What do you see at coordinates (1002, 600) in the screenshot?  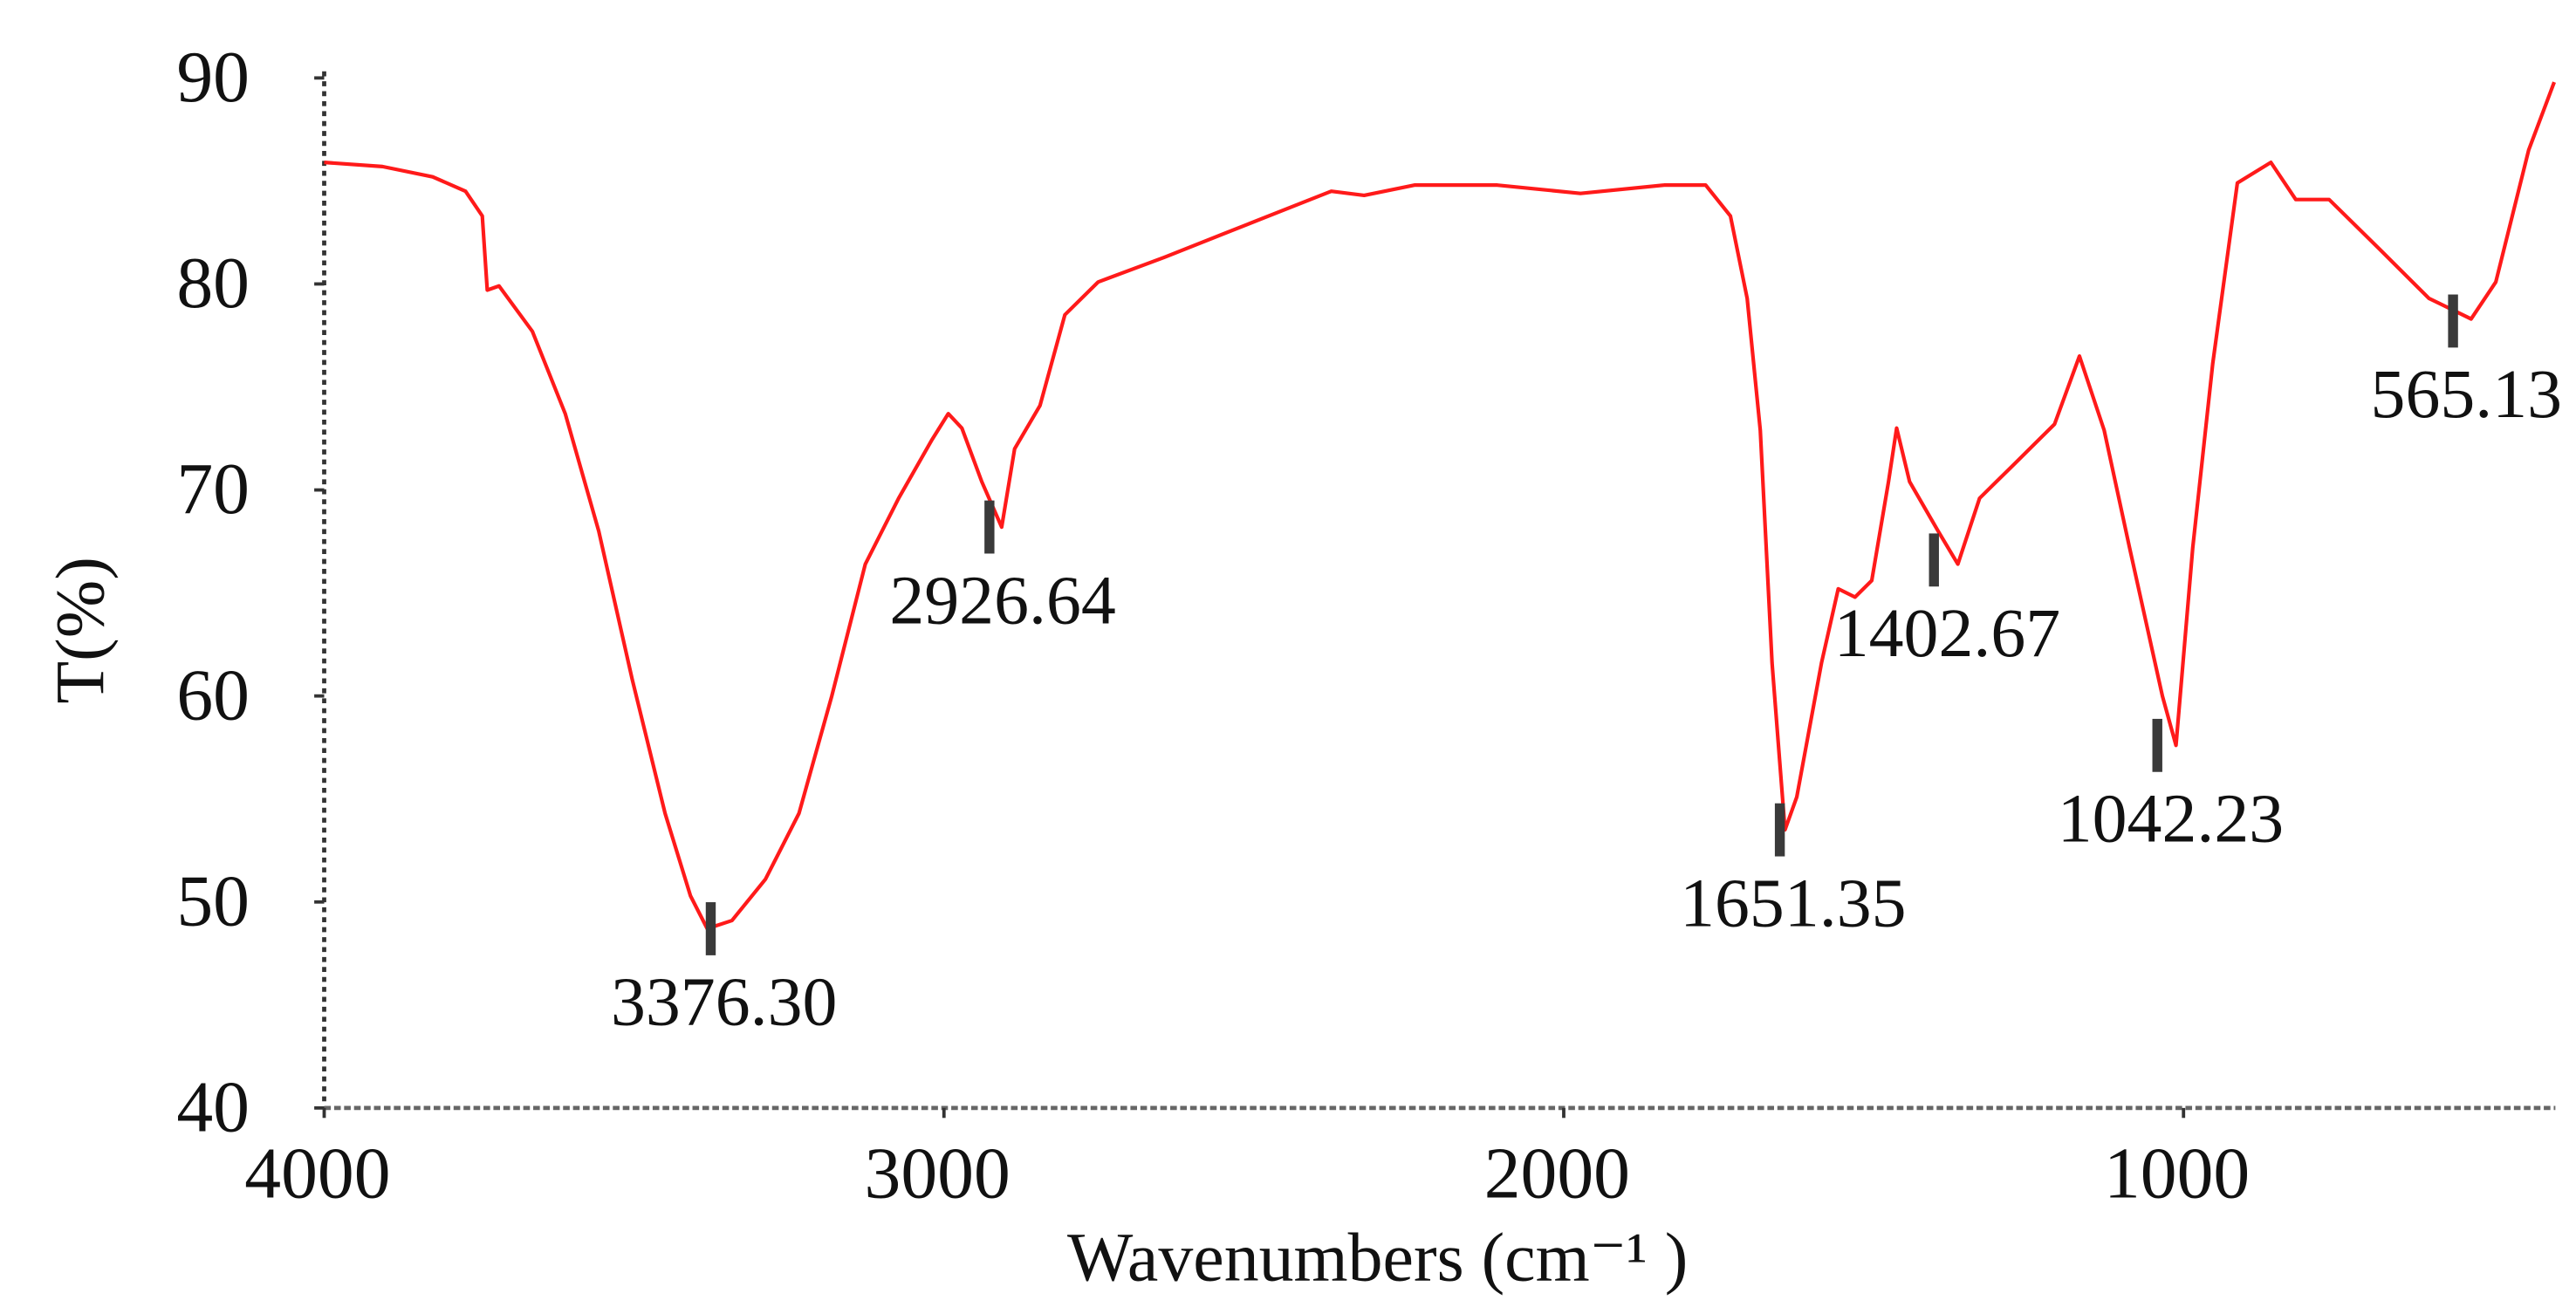 I see `peak-label: 2926.64` at bounding box center [1002, 600].